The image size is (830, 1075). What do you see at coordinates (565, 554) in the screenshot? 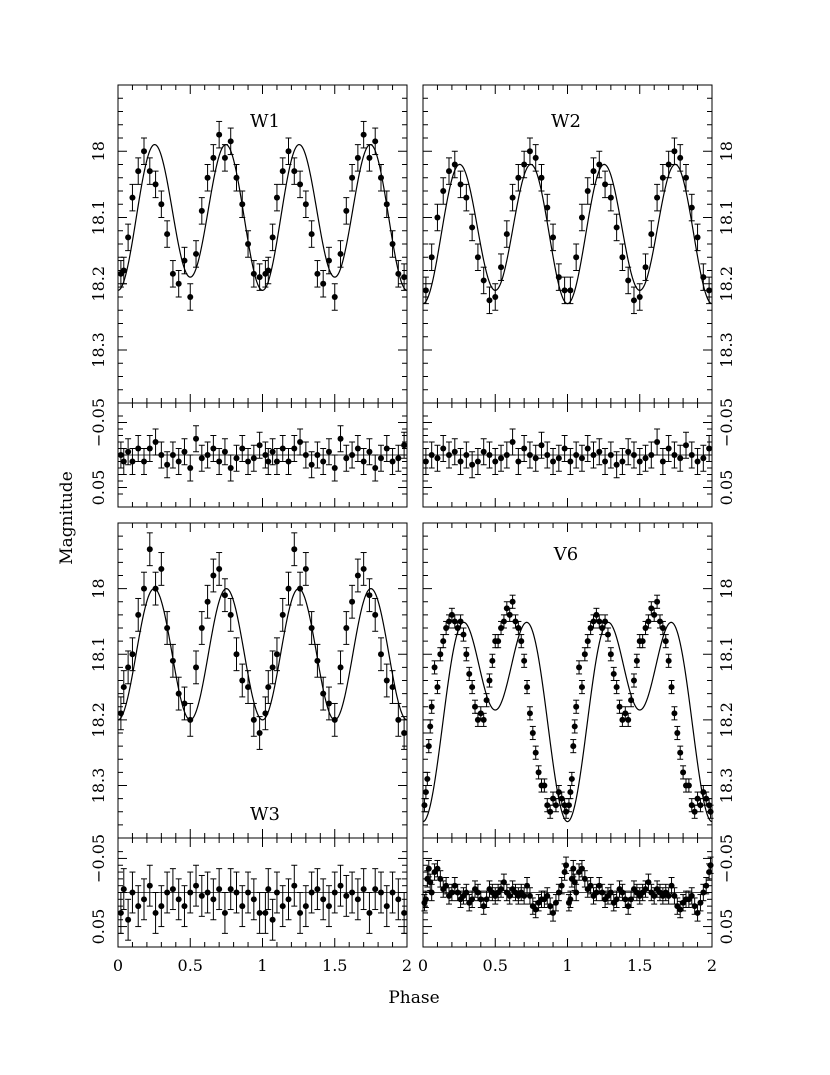
I see `panel-label: V6` at bounding box center [565, 554].